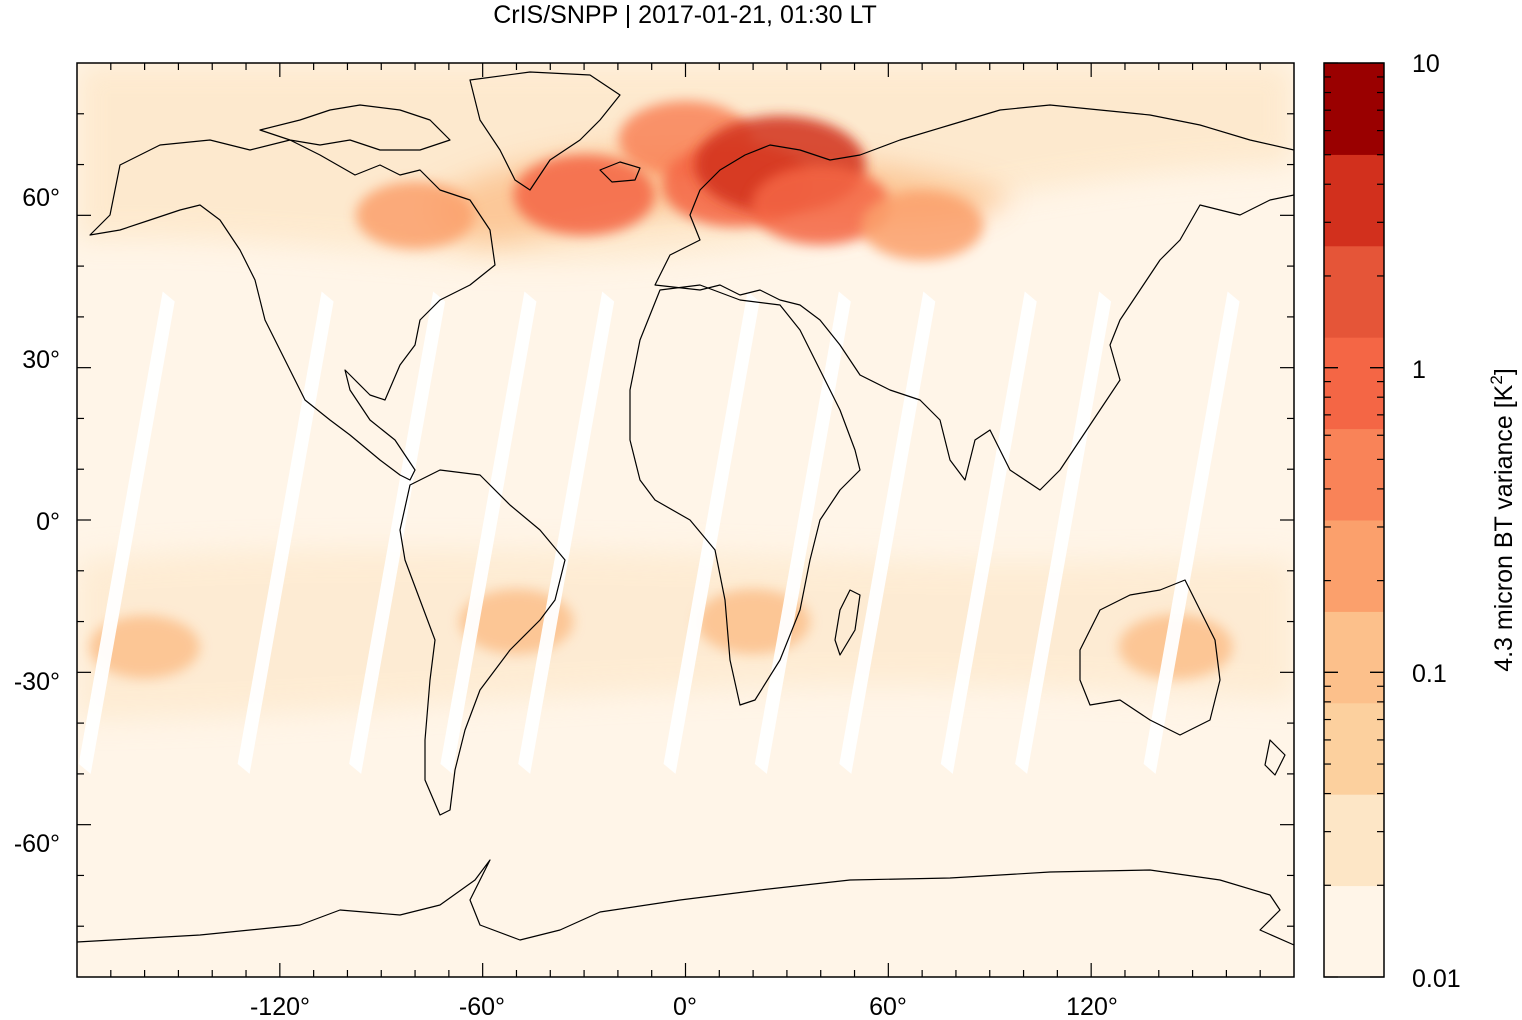 The height and width of the screenshot is (1020, 1522). I want to click on x-tick-label: 0°, so click(685, 1006).